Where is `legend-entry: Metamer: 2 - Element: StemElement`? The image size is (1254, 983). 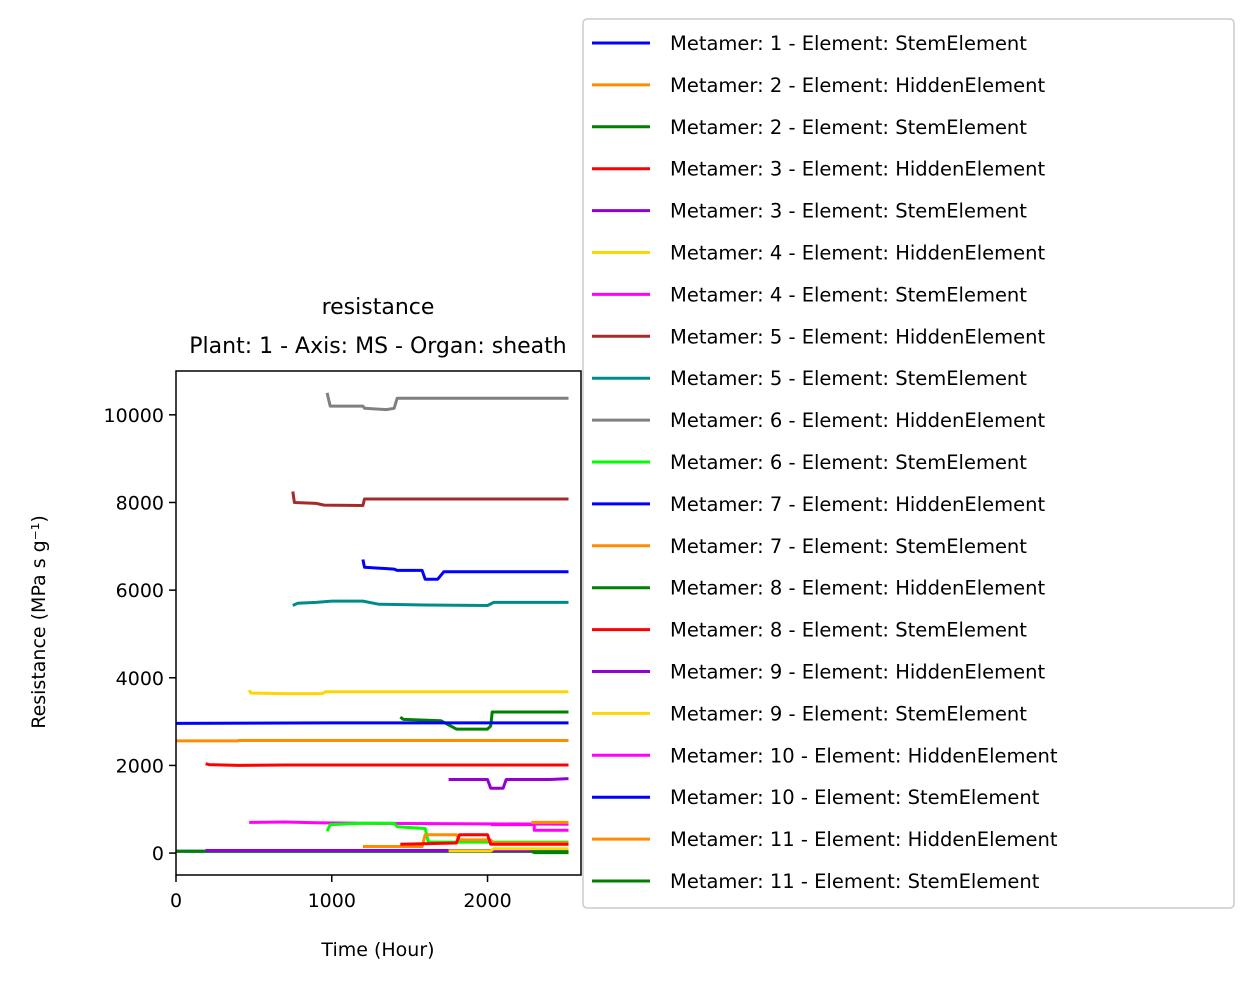 legend-entry: Metamer: 2 - Element: StemElement is located at coordinates (809, 127).